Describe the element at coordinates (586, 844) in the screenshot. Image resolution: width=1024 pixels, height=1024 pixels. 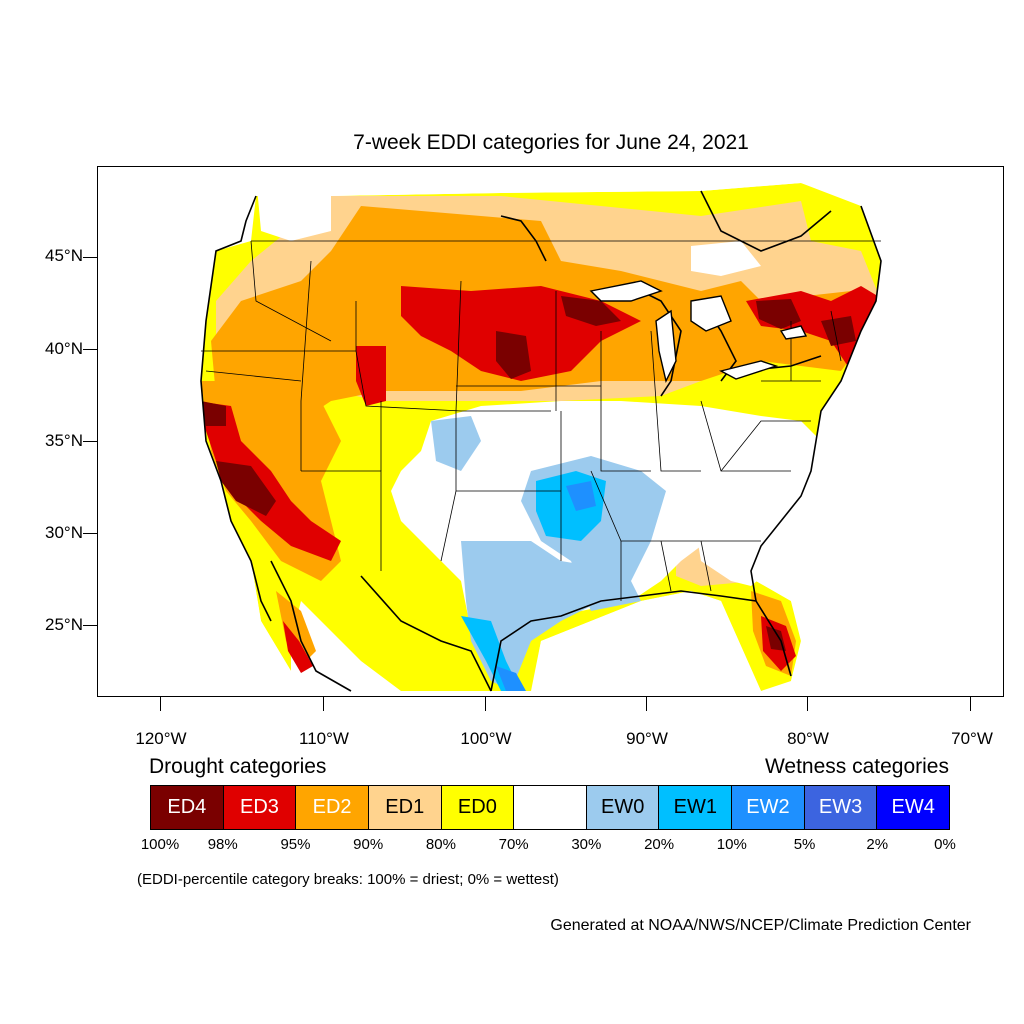
I see `break-label: 30%` at that location.